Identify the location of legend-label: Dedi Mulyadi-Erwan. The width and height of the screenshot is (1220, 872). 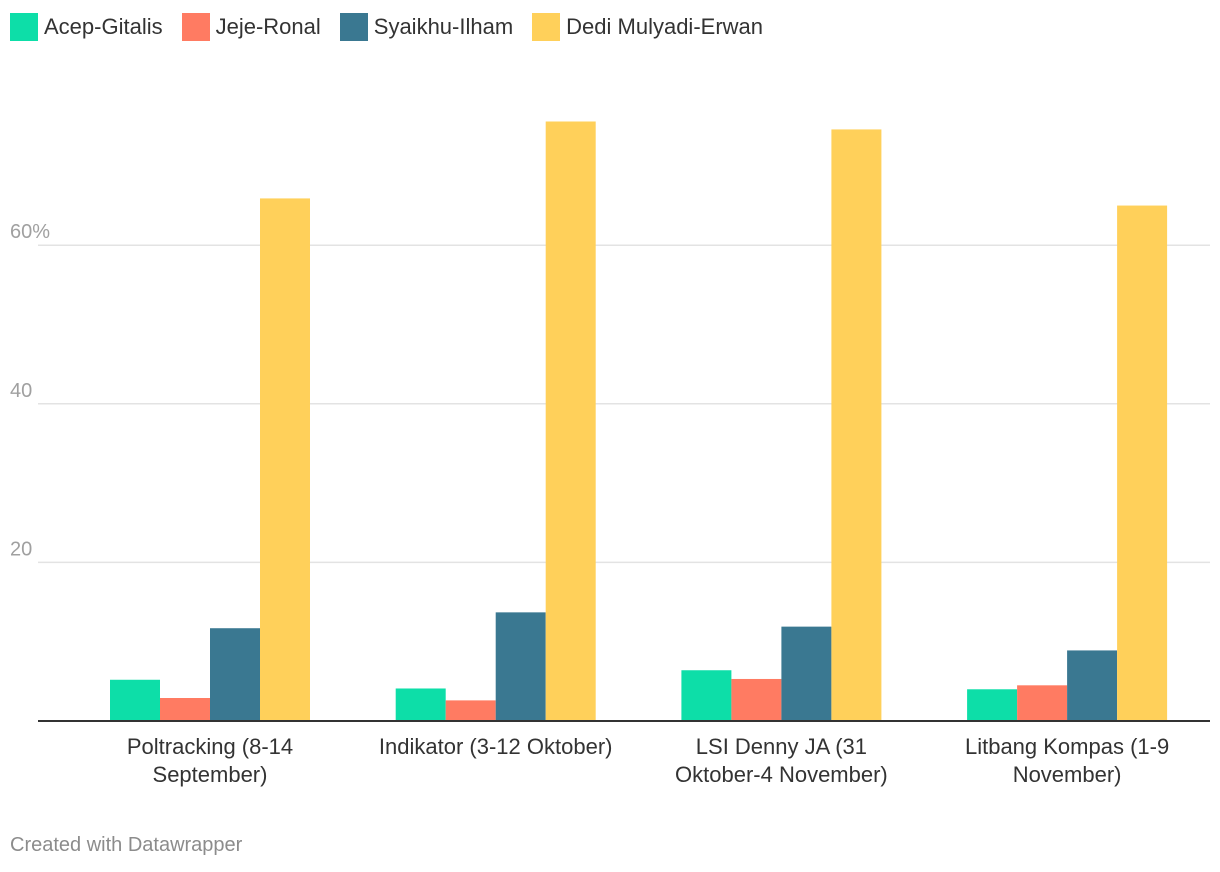
(665, 26).